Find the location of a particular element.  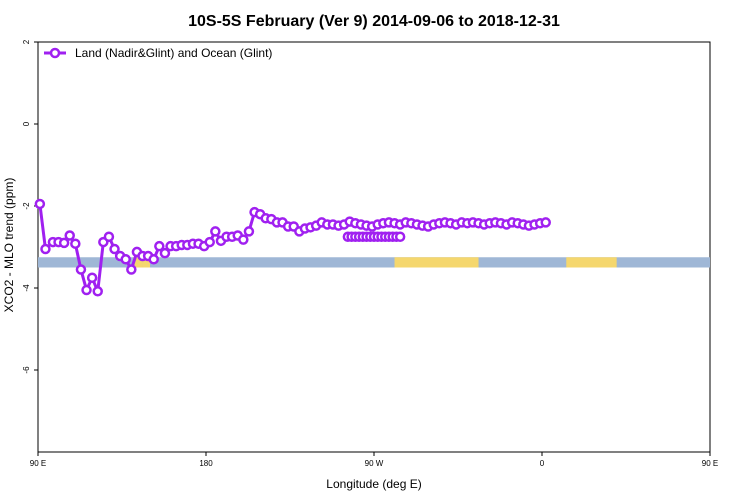

x-tick-label-1: 180 is located at coordinates (206, 463).